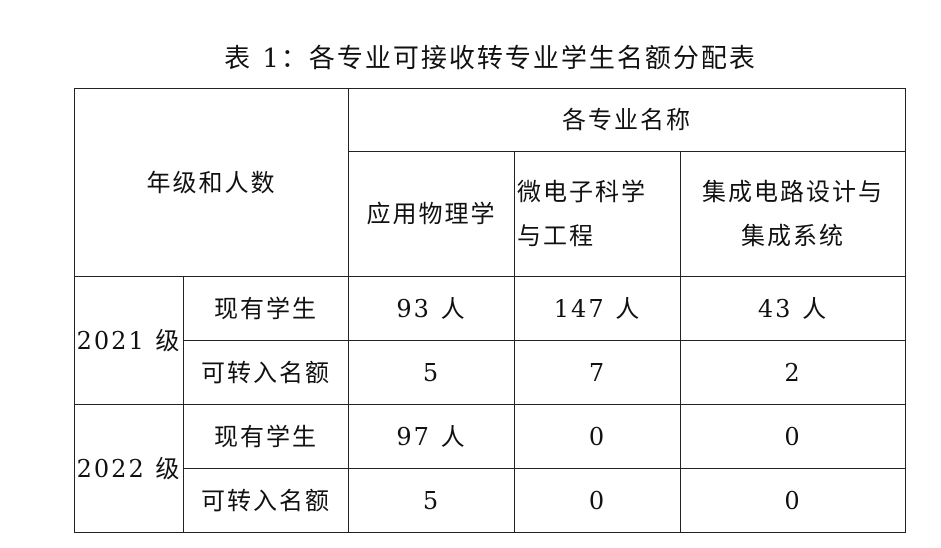 This screenshot has height=548, width=941. I want to click on grade-cell: 2021 级, so click(129, 340).